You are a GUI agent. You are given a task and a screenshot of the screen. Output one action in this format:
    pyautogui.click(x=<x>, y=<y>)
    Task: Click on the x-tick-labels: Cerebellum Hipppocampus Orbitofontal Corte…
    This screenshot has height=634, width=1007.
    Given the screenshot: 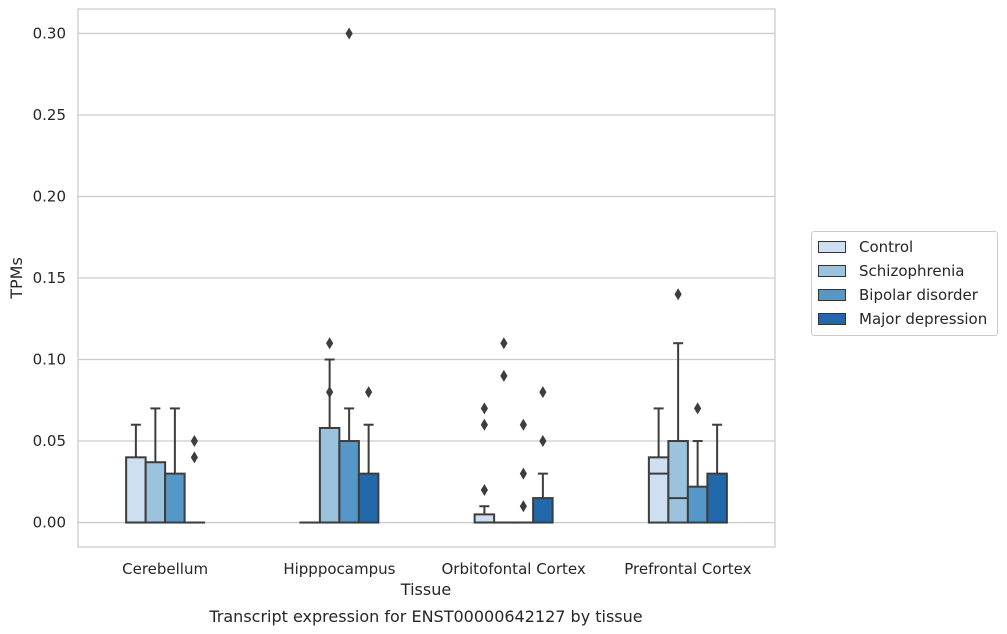 What is the action you would take?
    pyautogui.click(x=436, y=569)
    